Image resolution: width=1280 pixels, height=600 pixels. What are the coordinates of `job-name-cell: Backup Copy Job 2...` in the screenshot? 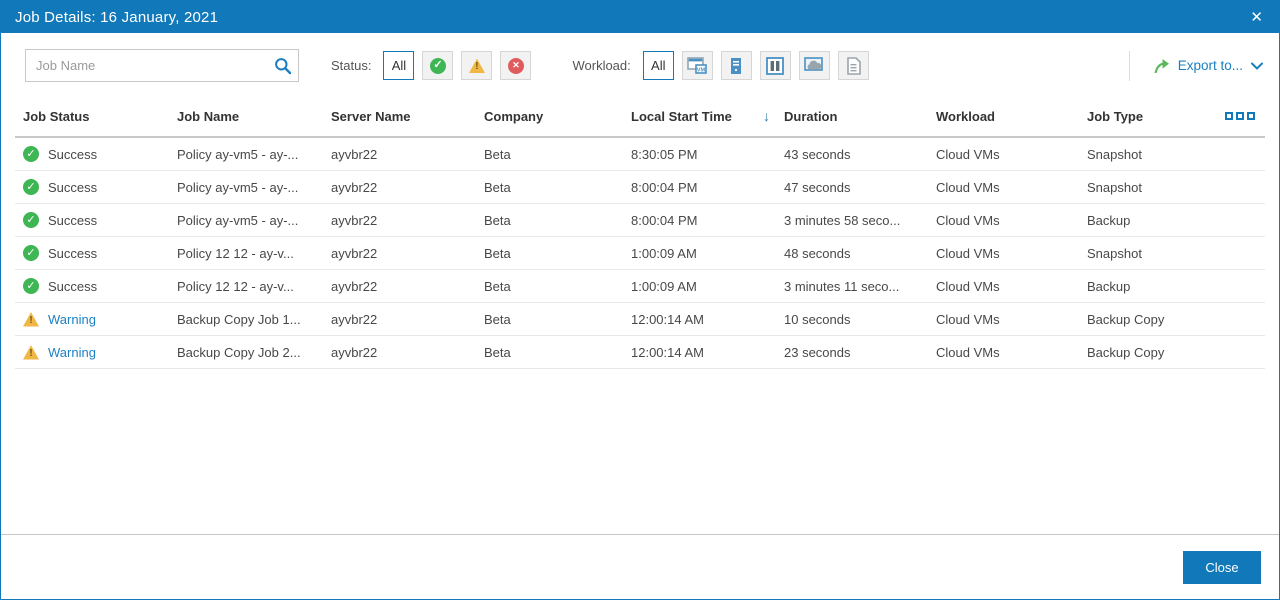 It's located at (239, 352).